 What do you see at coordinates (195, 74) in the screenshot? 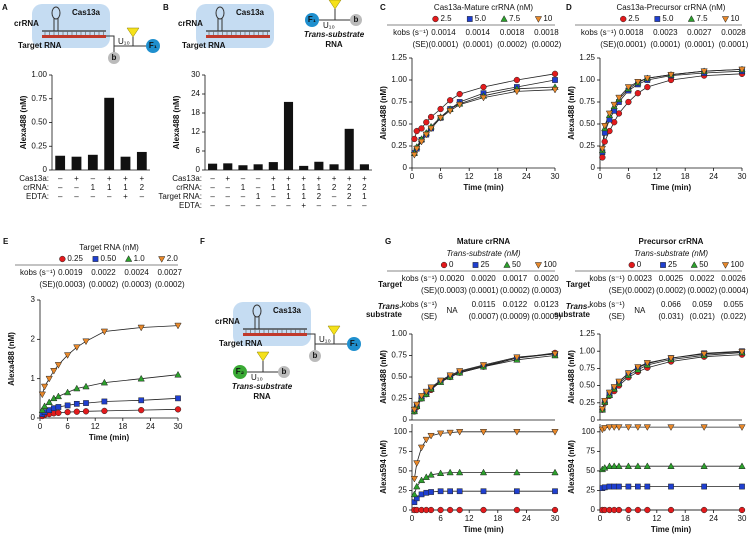
I see `y-tick-label: 30` at bounding box center [195, 74].